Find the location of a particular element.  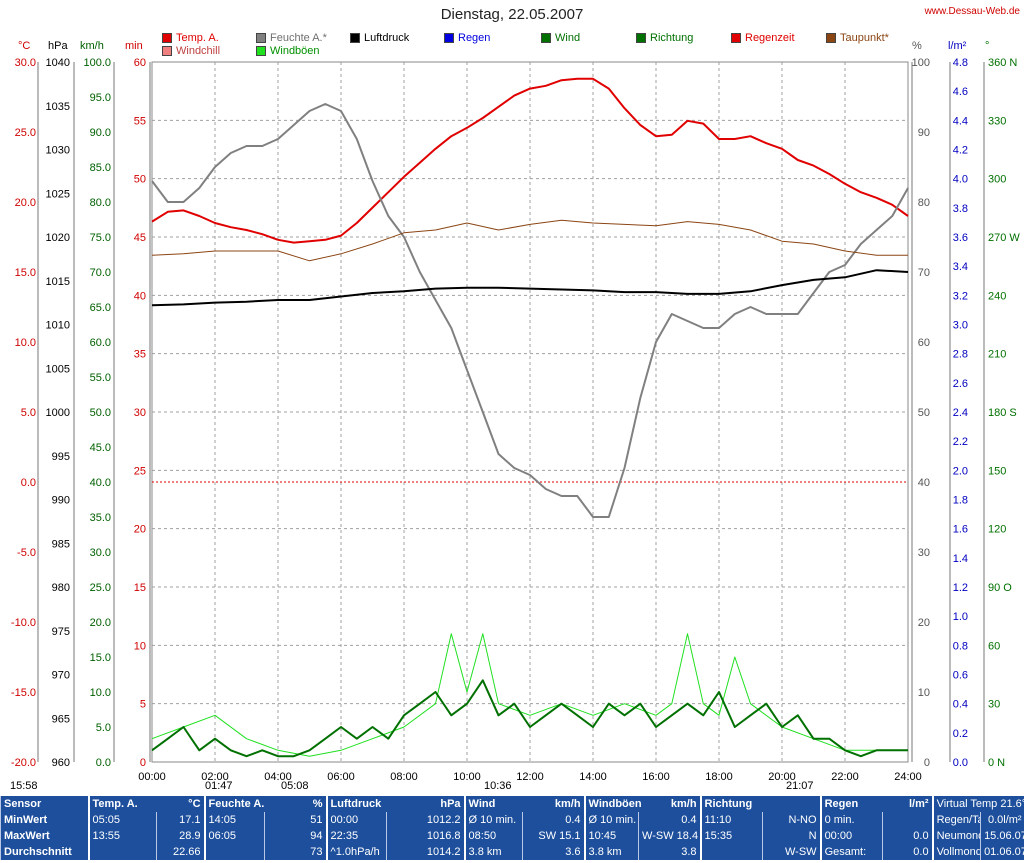

rain-tick: 3.6 is located at coordinates (960, 238).